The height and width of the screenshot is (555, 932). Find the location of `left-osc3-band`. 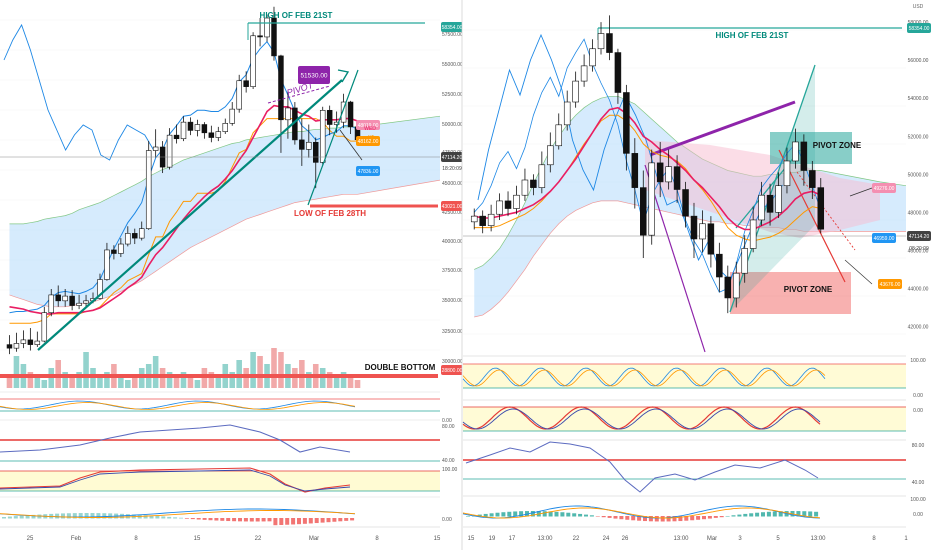

left-osc3-band is located at coordinates (220, 481).